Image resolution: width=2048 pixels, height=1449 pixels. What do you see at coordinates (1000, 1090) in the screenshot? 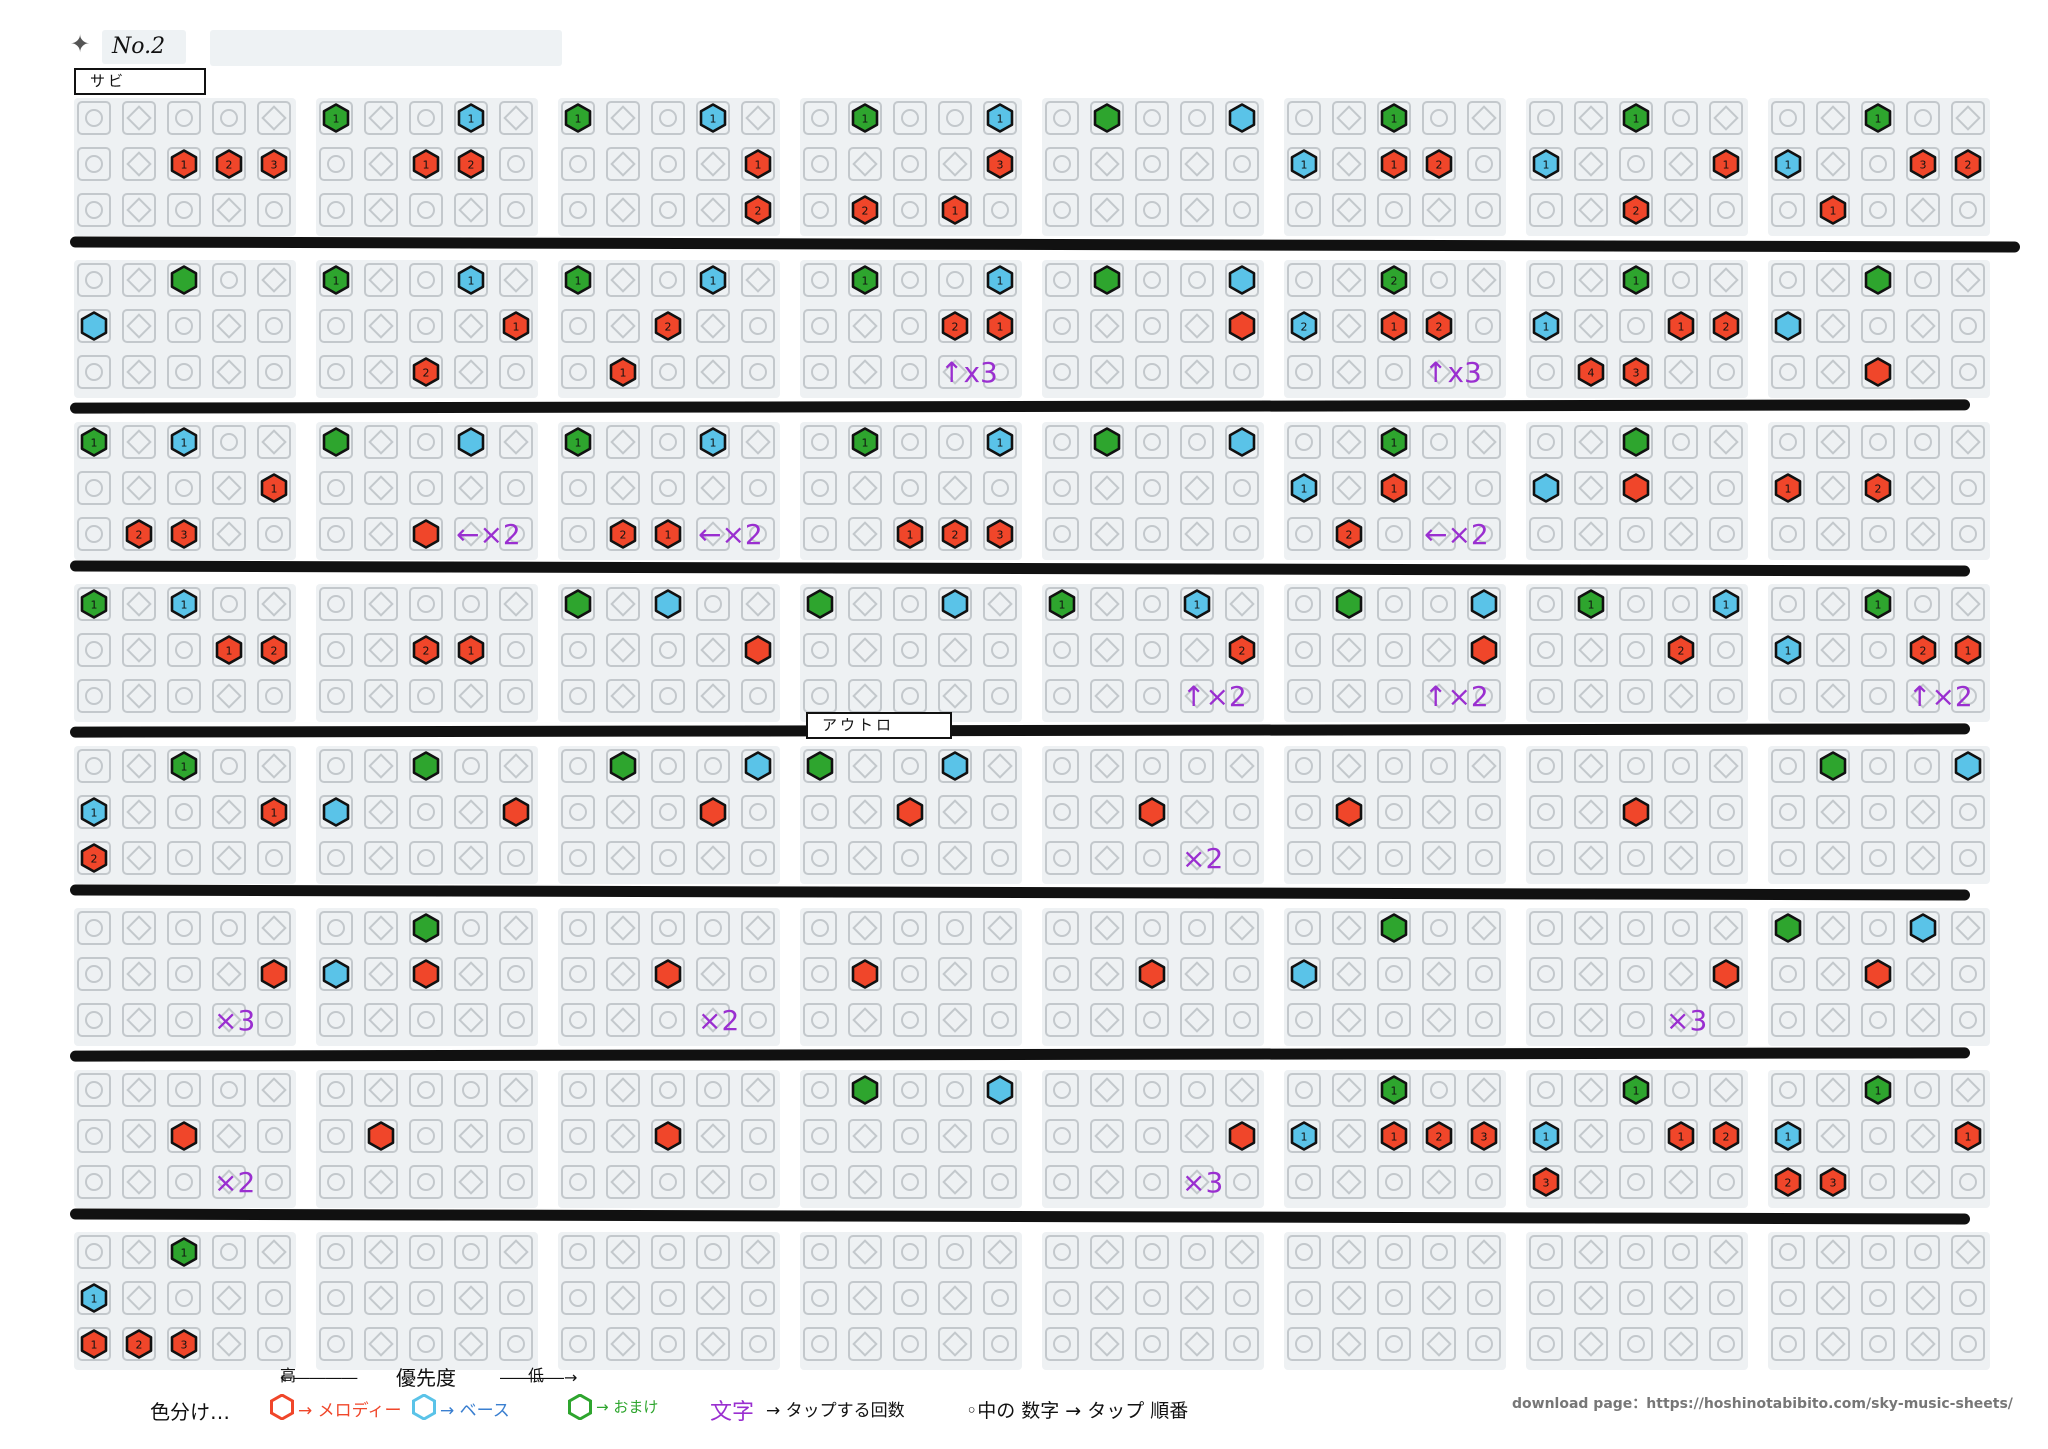
I see `bass-note-hexagon-icon` at bounding box center [1000, 1090].